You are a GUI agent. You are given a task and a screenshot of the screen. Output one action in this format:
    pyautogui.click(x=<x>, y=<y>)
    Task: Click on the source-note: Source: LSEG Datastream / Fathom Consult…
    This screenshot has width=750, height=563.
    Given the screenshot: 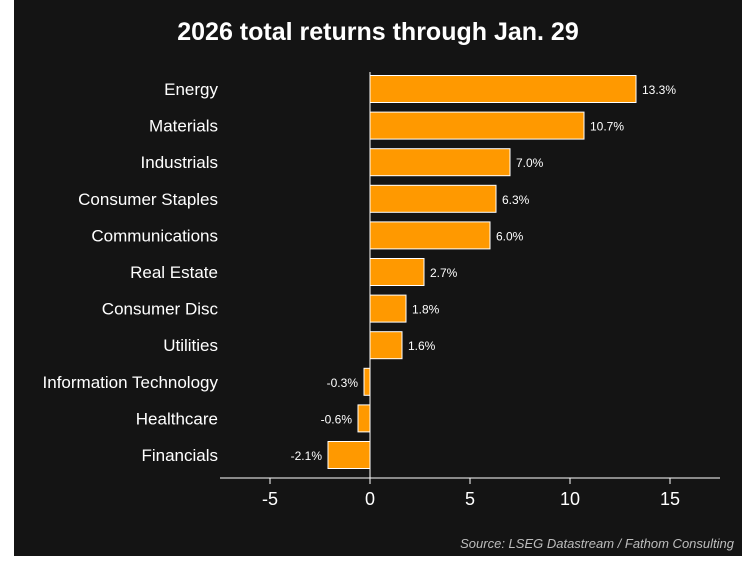 What is the action you would take?
    pyautogui.click(x=597, y=543)
    